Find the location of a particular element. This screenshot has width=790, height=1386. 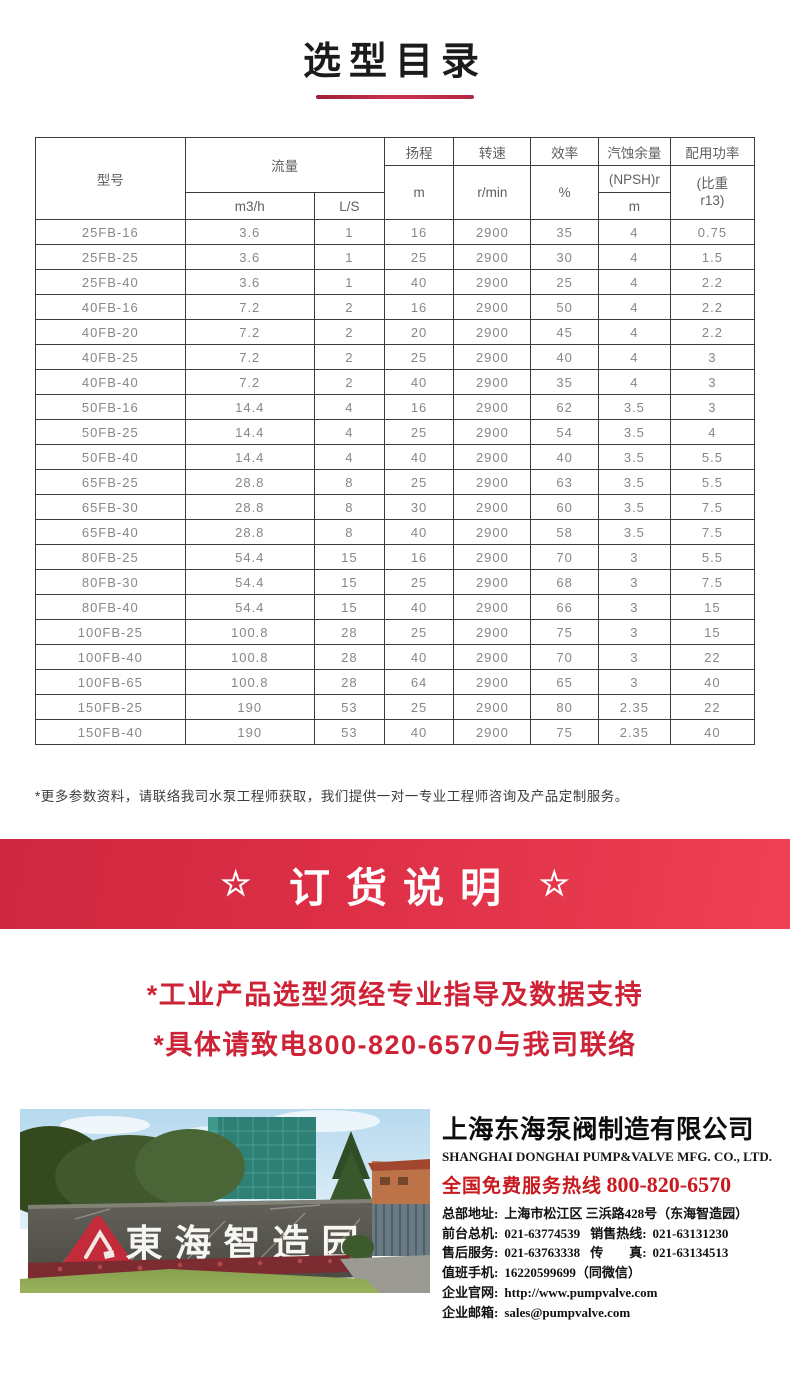

banner-title: 订货说明 is located at coordinates (403, 888).